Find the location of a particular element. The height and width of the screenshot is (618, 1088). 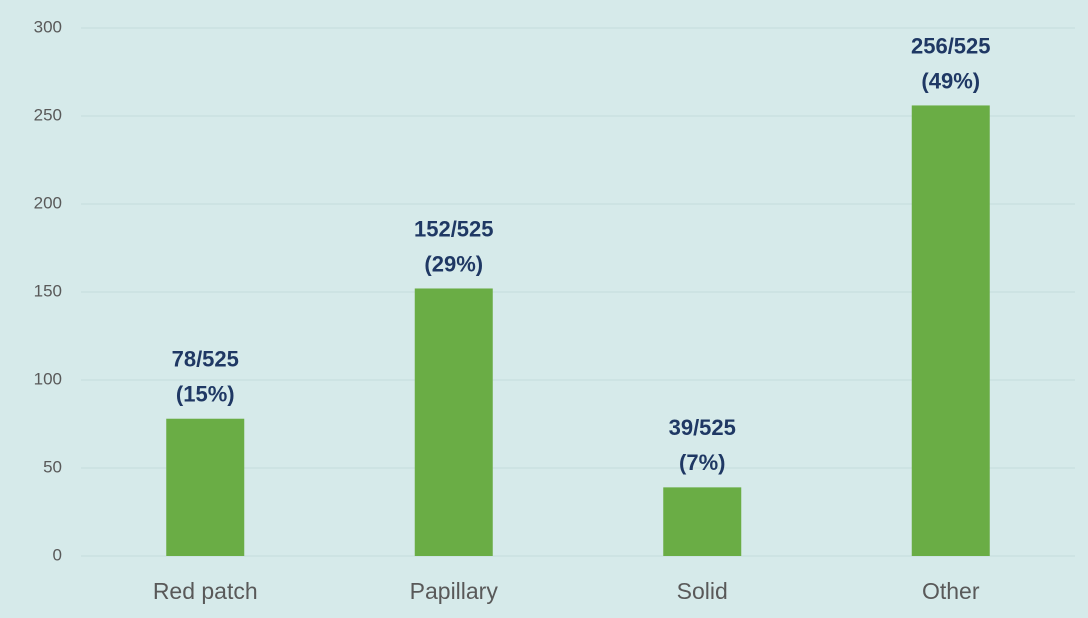

y-tick-label: 100 is located at coordinates (48, 378).